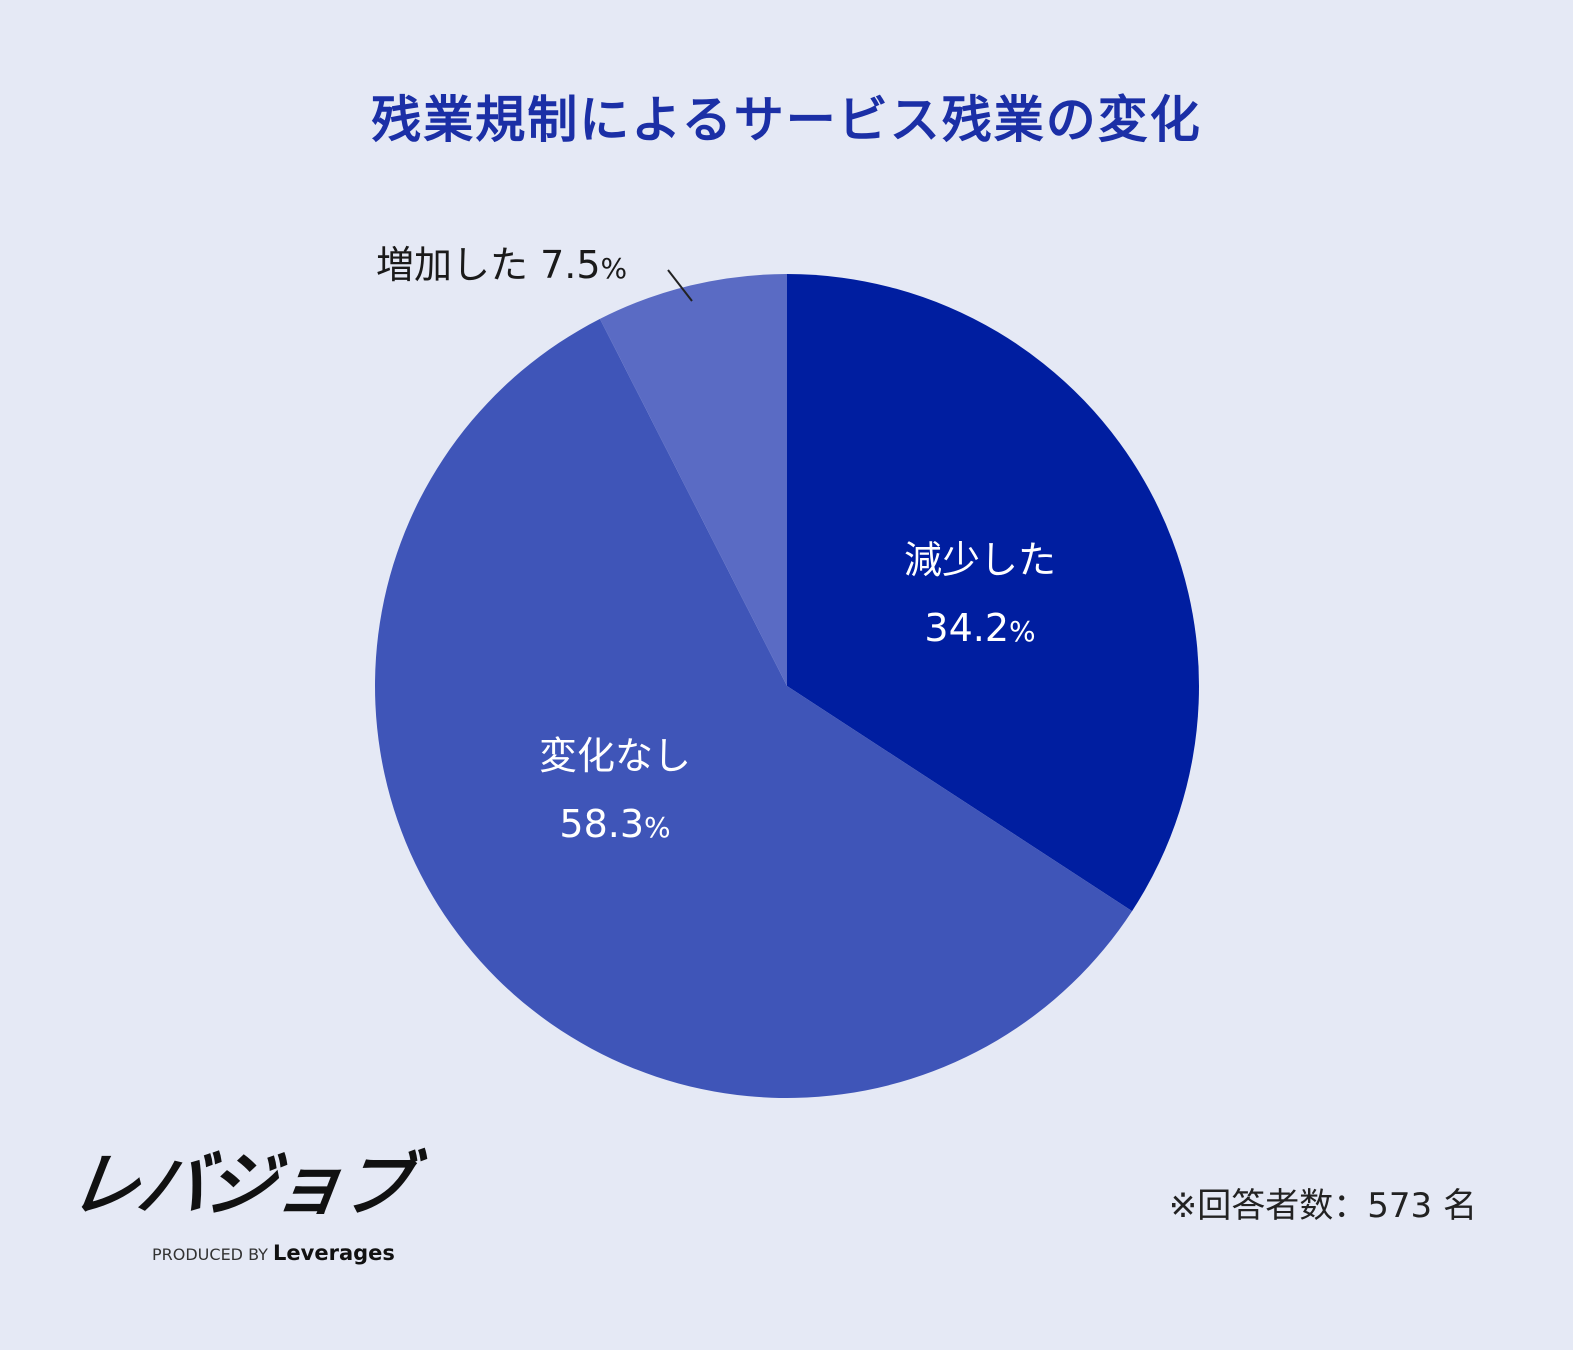 The height and width of the screenshot is (1350, 1573). What do you see at coordinates (334, 1253) in the screenshot?
I see `brand-name: Leverages` at bounding box center [334, 1253].